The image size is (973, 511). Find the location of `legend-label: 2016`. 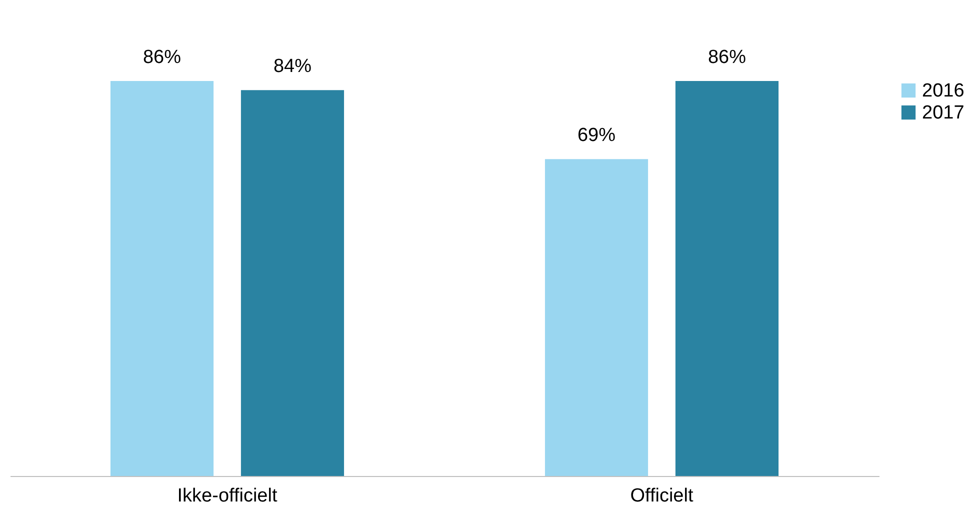

legend-label: 2016 is located at coordinates (943, 91).